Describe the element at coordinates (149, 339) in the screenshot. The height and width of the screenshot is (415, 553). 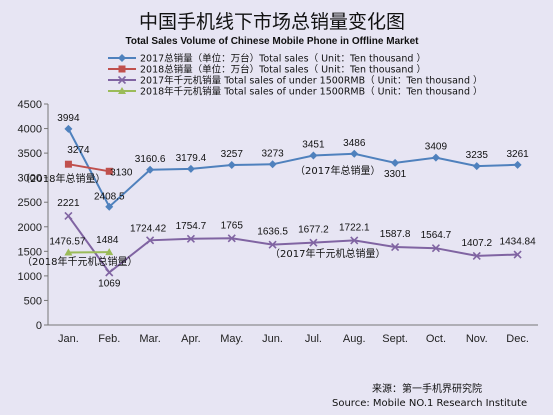
I see `x-tick-label: Mar.` at that location.